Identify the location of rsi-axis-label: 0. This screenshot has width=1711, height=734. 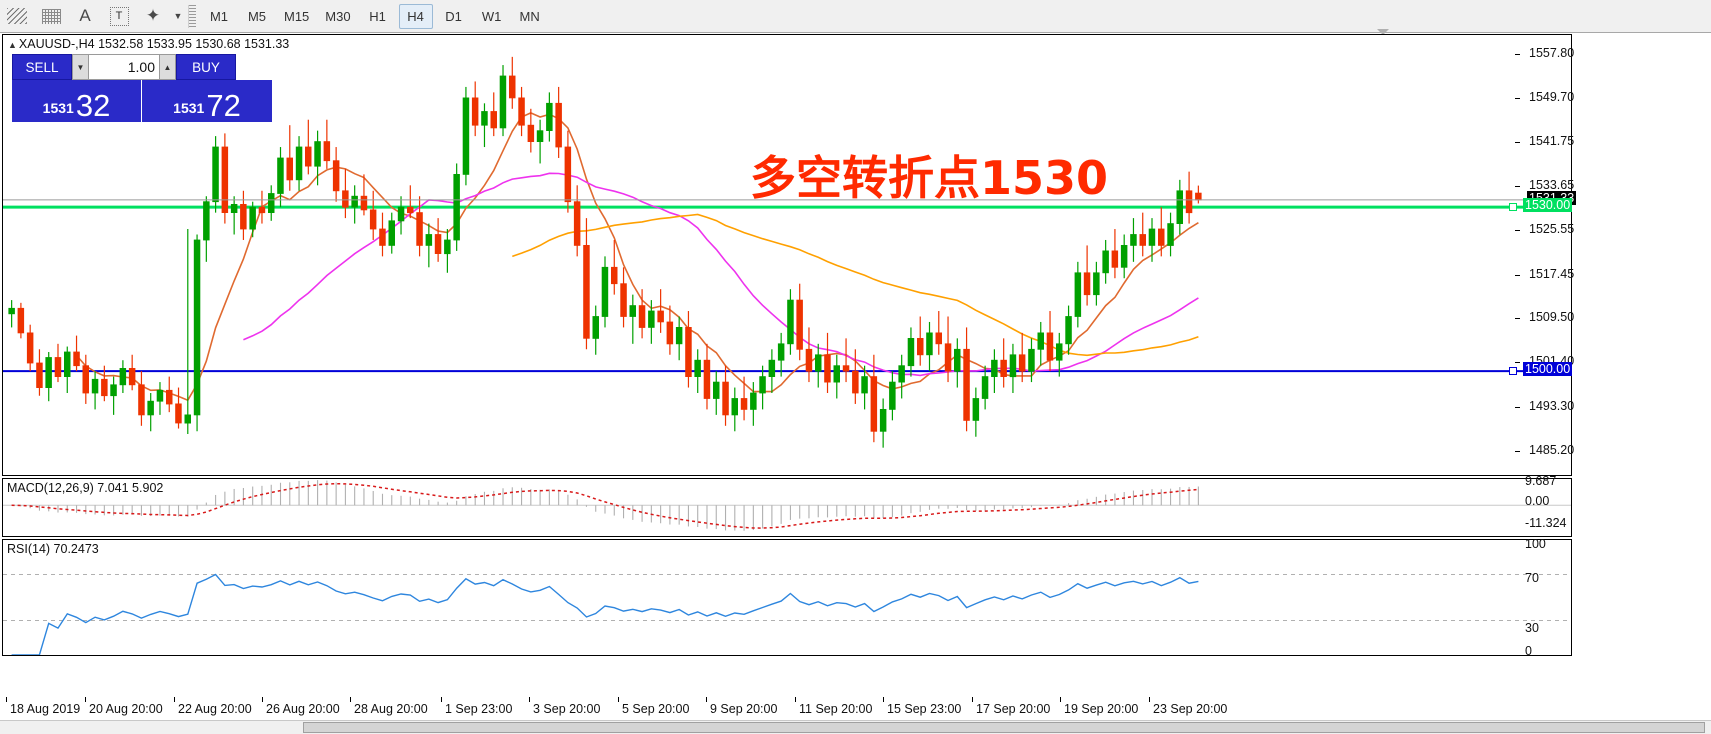
(1528, 651).